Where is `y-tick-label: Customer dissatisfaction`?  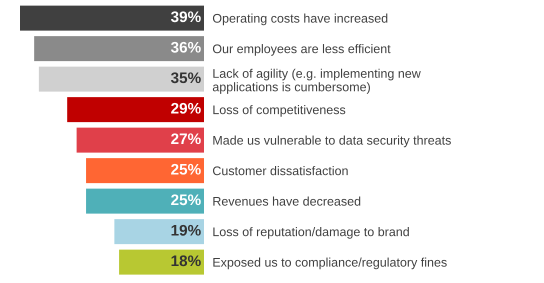 y-tick-label: Customer dissatisfaction is located at coordinates (280, 171).